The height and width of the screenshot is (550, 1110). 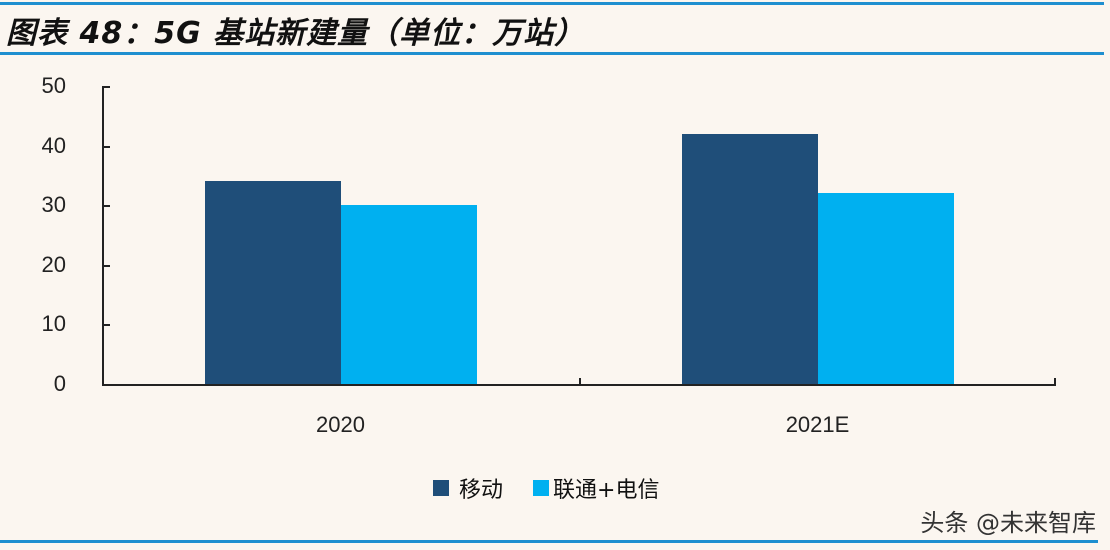 I want to click on x-category-label: 2021E, so click(x=817, y=424).